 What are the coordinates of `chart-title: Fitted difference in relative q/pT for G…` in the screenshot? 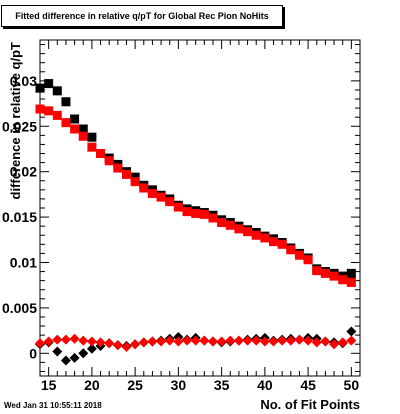 It's located at (142, 16).